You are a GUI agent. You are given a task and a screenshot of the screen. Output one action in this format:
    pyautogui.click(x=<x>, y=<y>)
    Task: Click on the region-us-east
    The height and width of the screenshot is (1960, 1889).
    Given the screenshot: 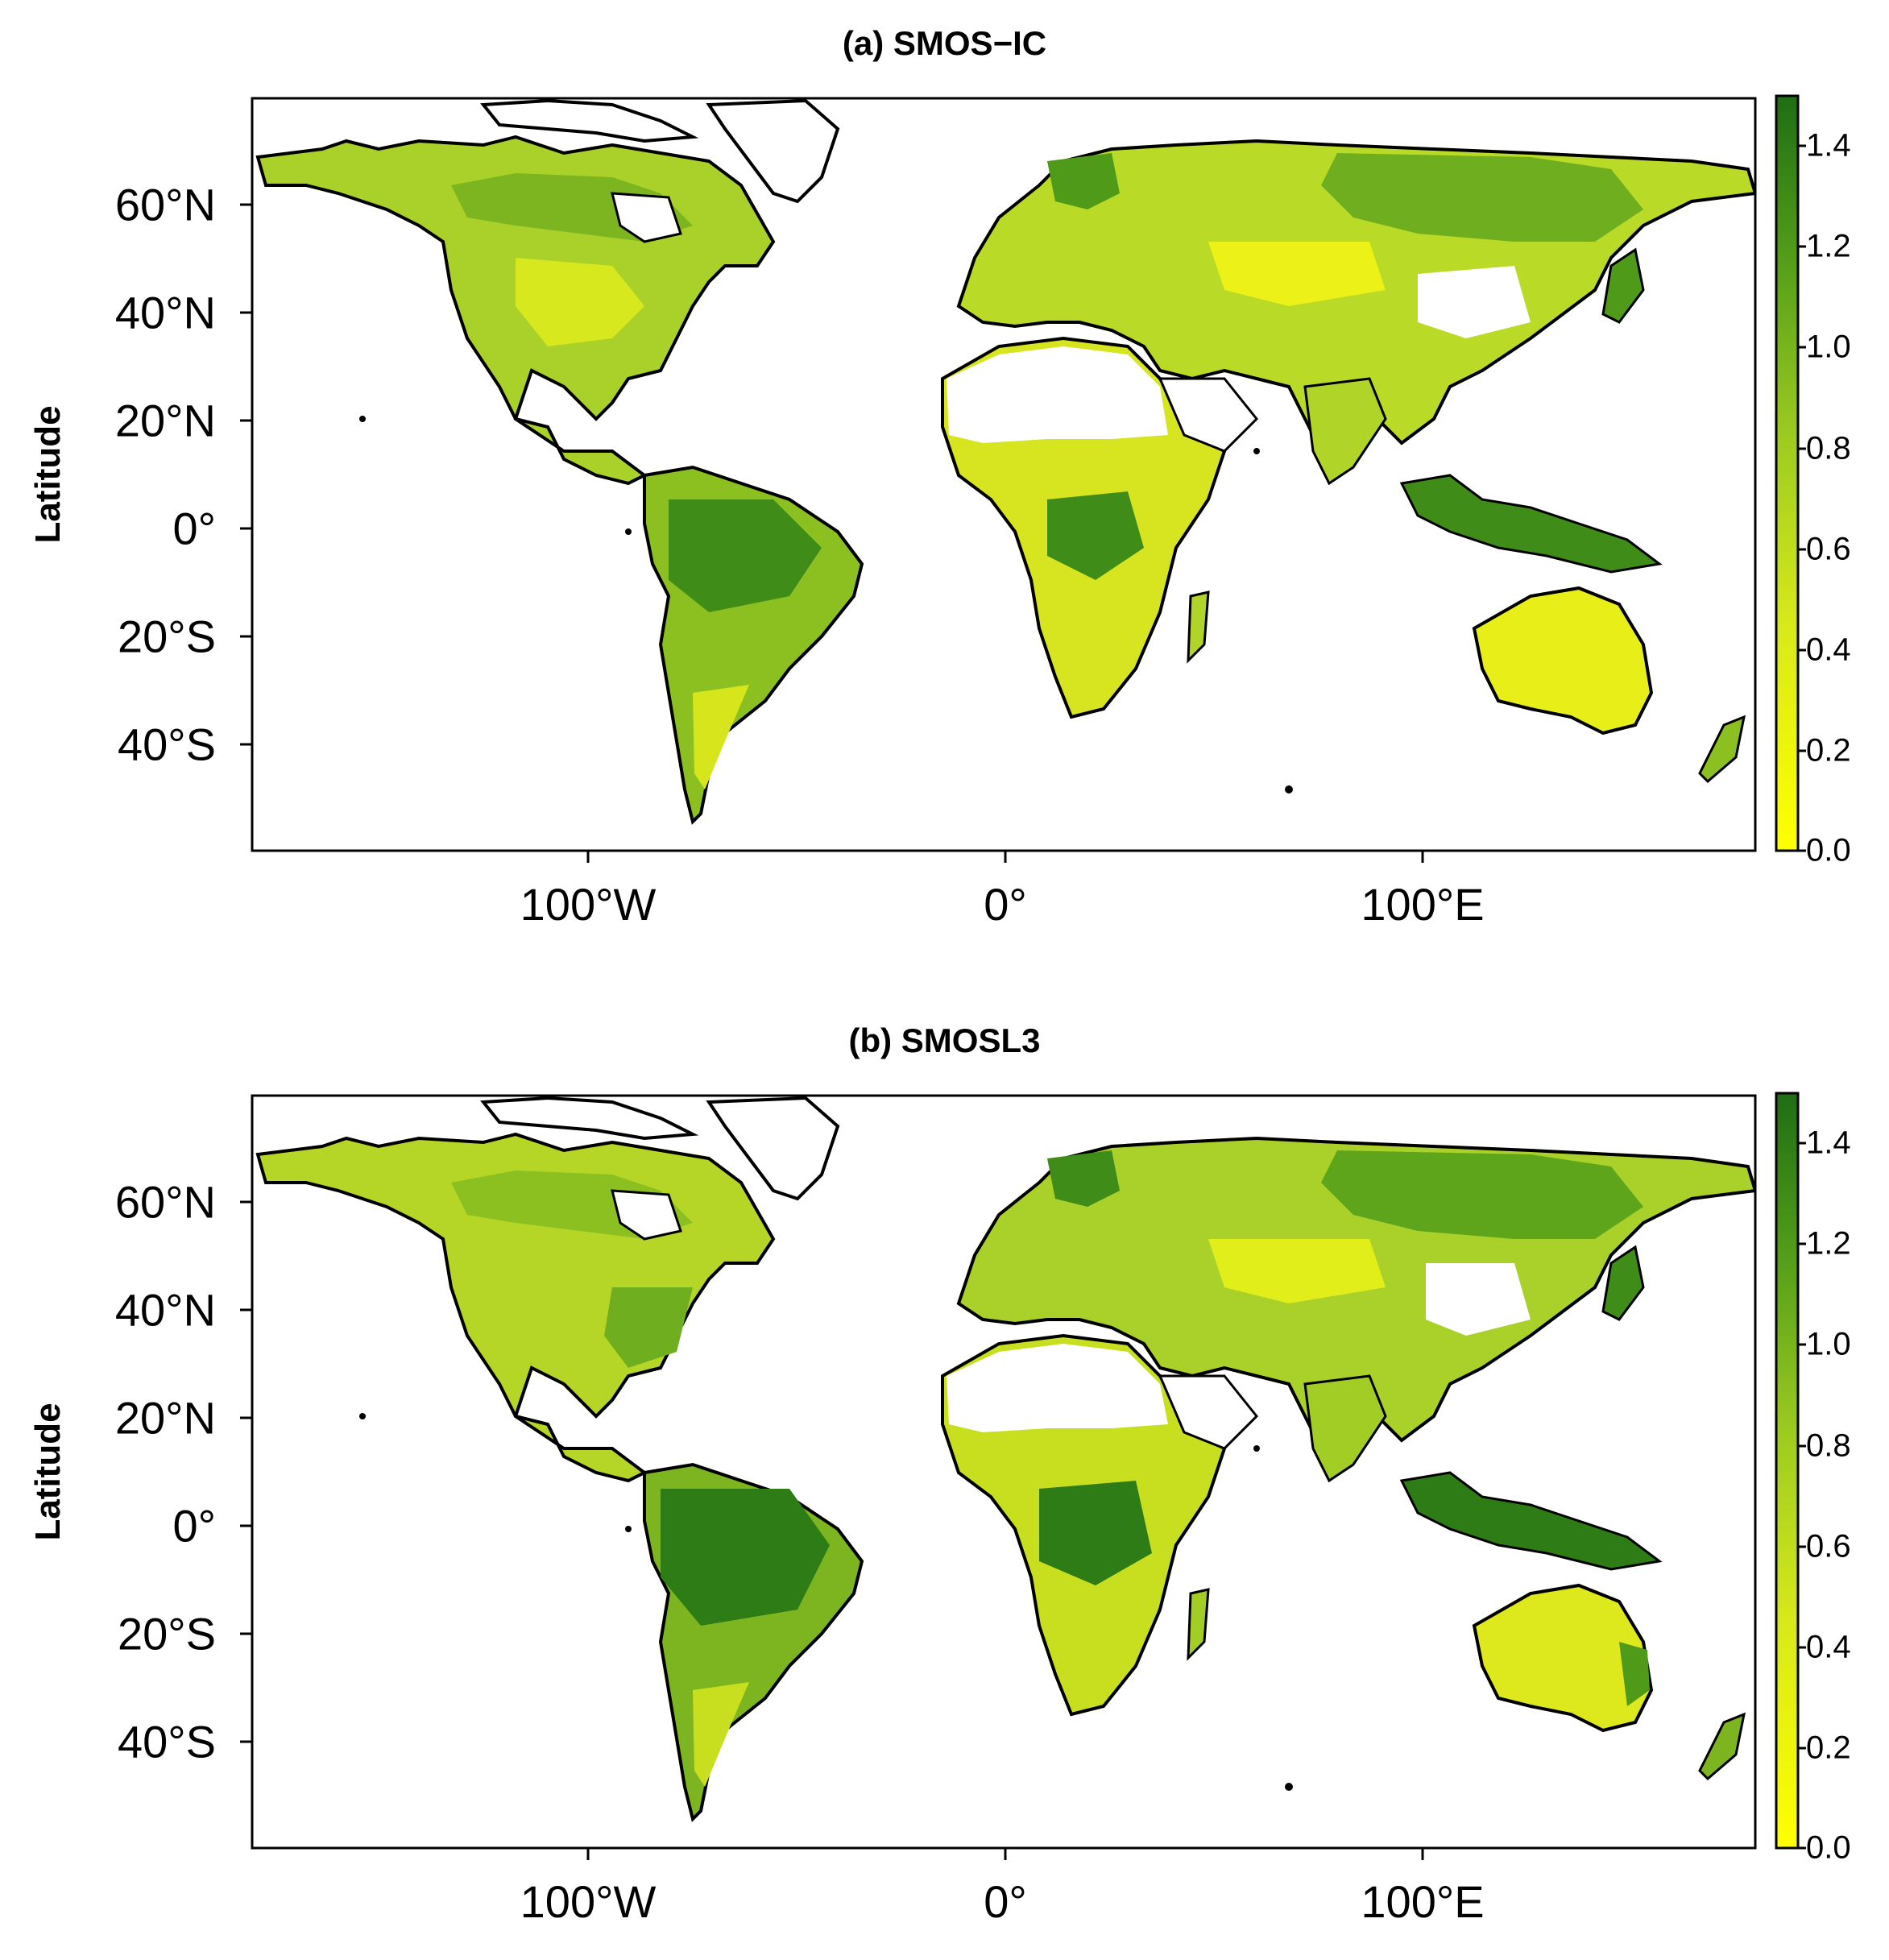 What is the action you would take?
    pyautogui.click(x=648, y=1327)
    